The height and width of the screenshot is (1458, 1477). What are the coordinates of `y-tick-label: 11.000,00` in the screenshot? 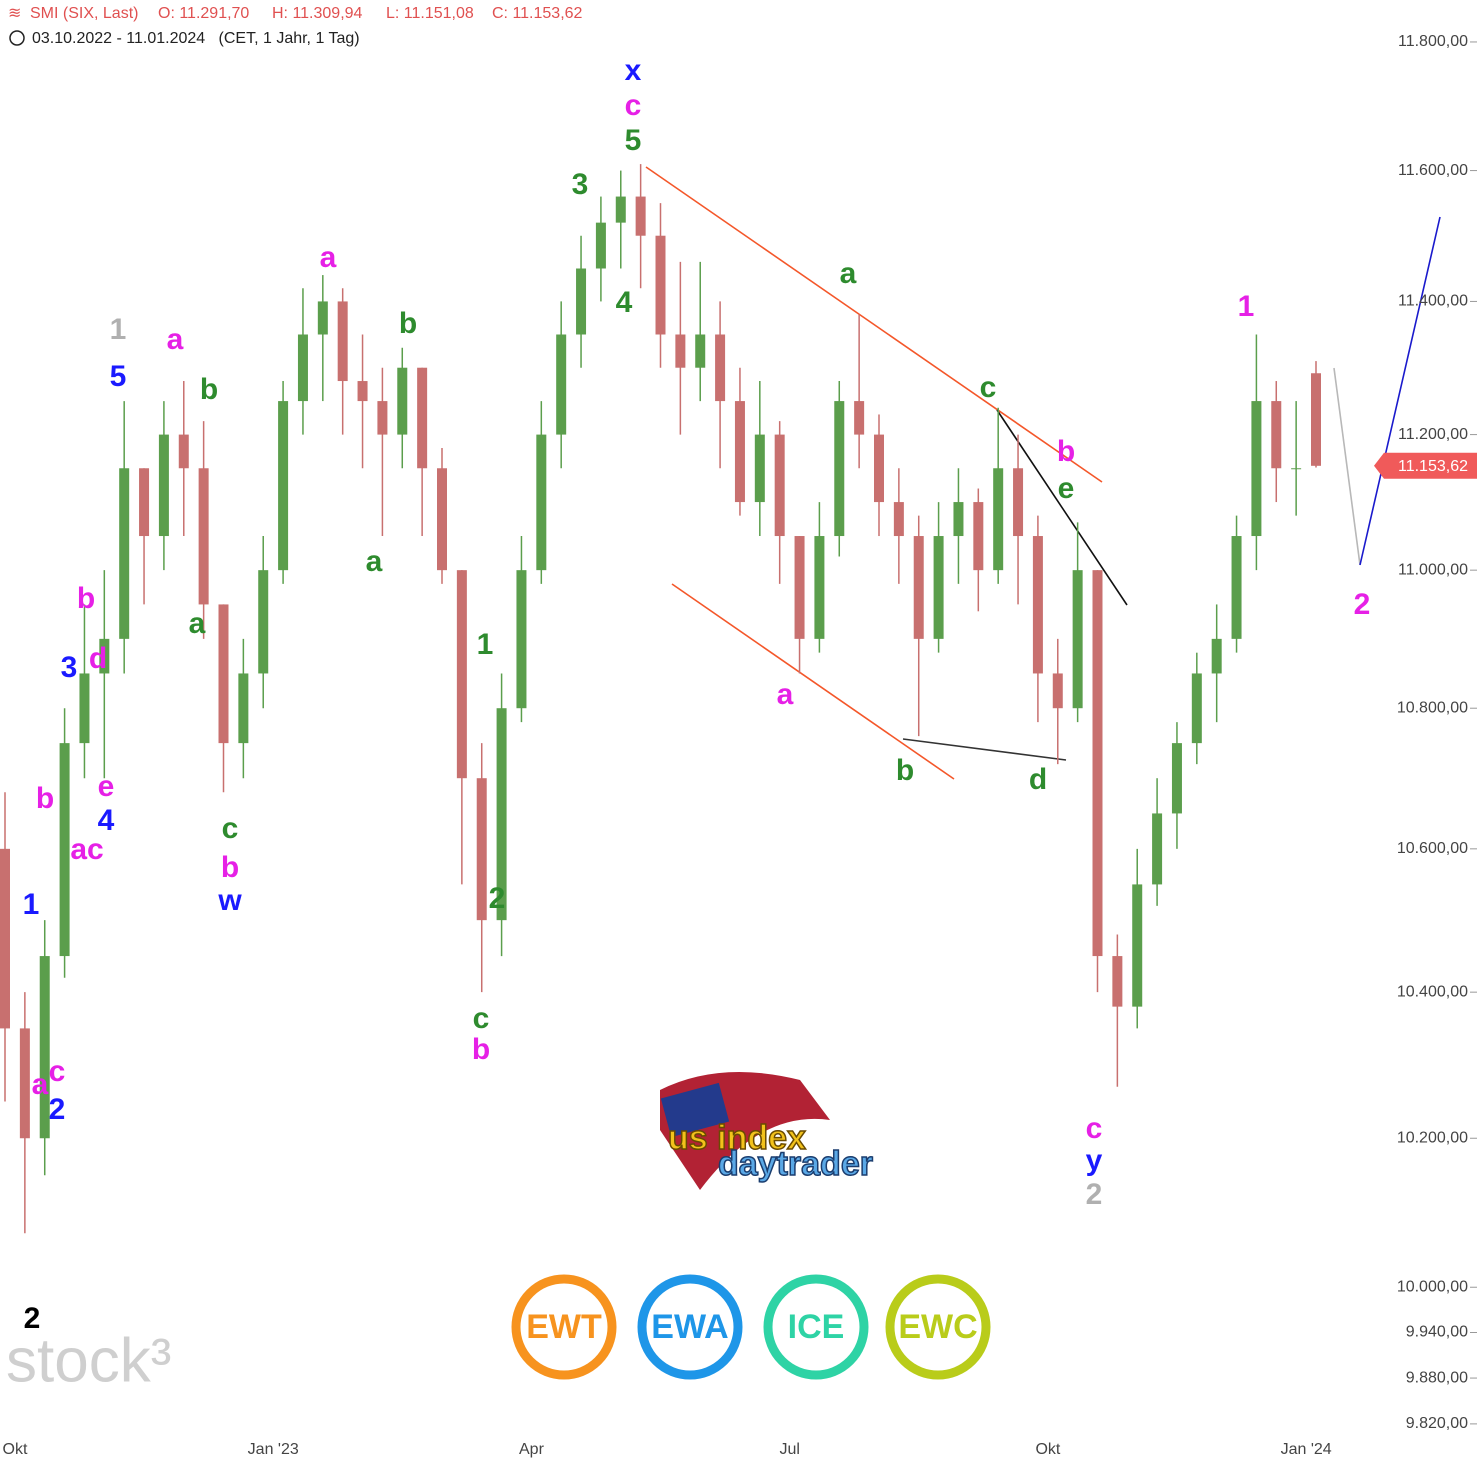 It's located at (1433, 569).